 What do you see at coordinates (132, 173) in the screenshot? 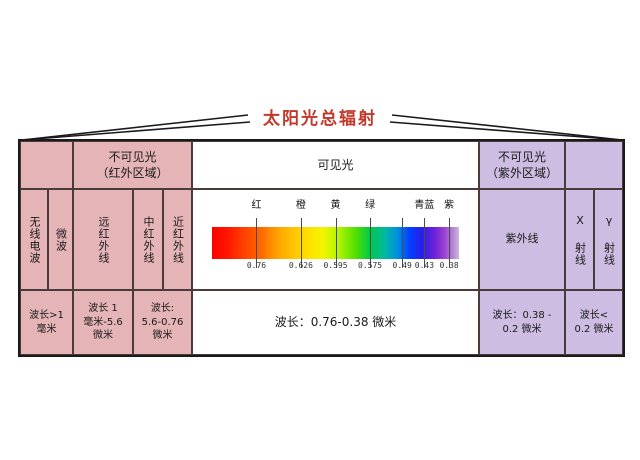
I see `label-invisible-infrared-2: （红外区域）` at bounding box center [132, 173].